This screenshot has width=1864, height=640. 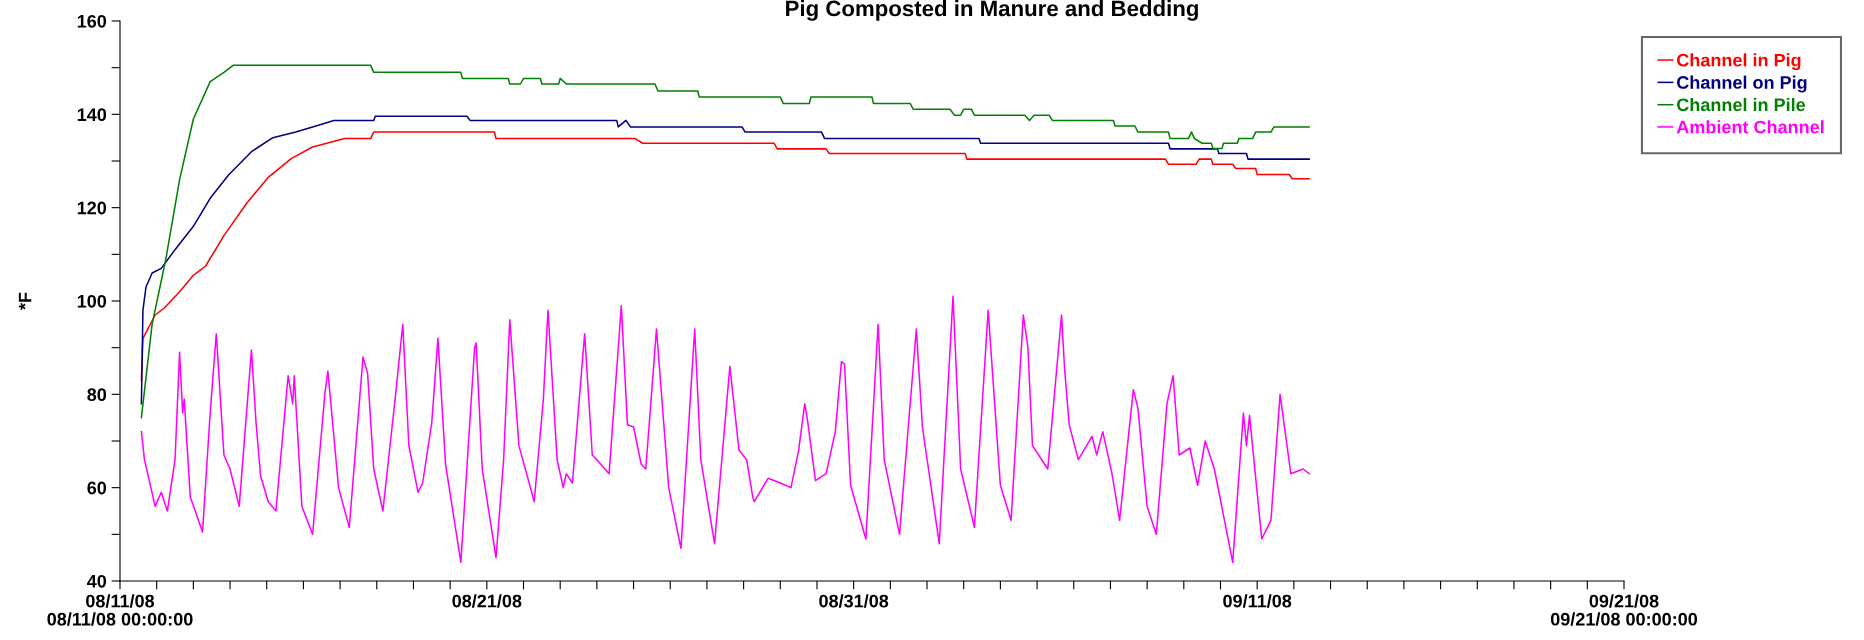 What do you see at coordinates (1750, 127) in the screenshot?
I see `legend-label: Ambient Channel` at bounding box center [1750, 127].